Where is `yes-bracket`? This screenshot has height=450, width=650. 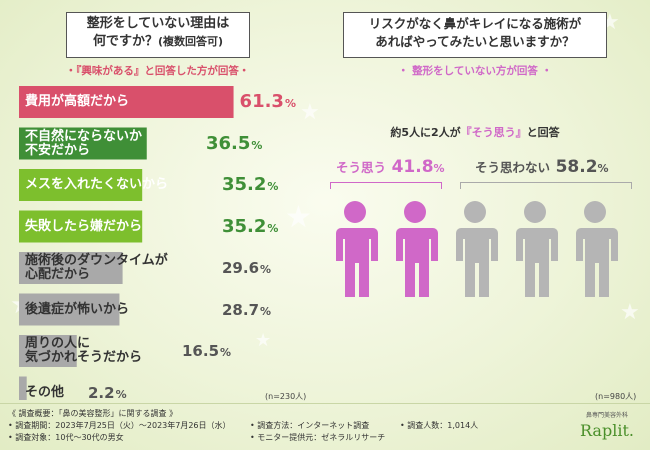 yes-bracket is located at coordinates (386, 185).